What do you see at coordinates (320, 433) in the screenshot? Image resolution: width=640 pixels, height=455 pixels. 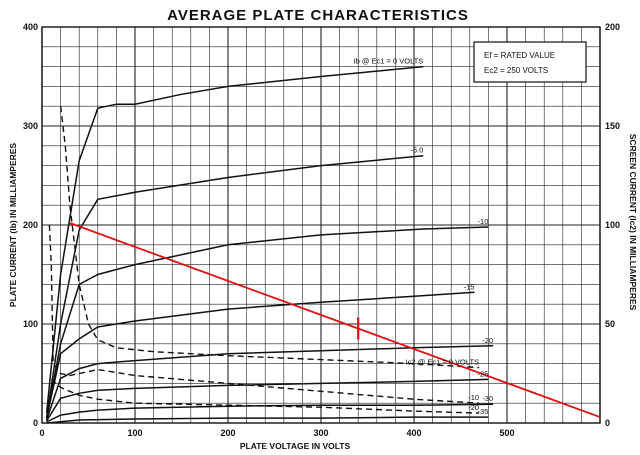 I see `x-tick-label: 300` at bounding box center [320, 433].